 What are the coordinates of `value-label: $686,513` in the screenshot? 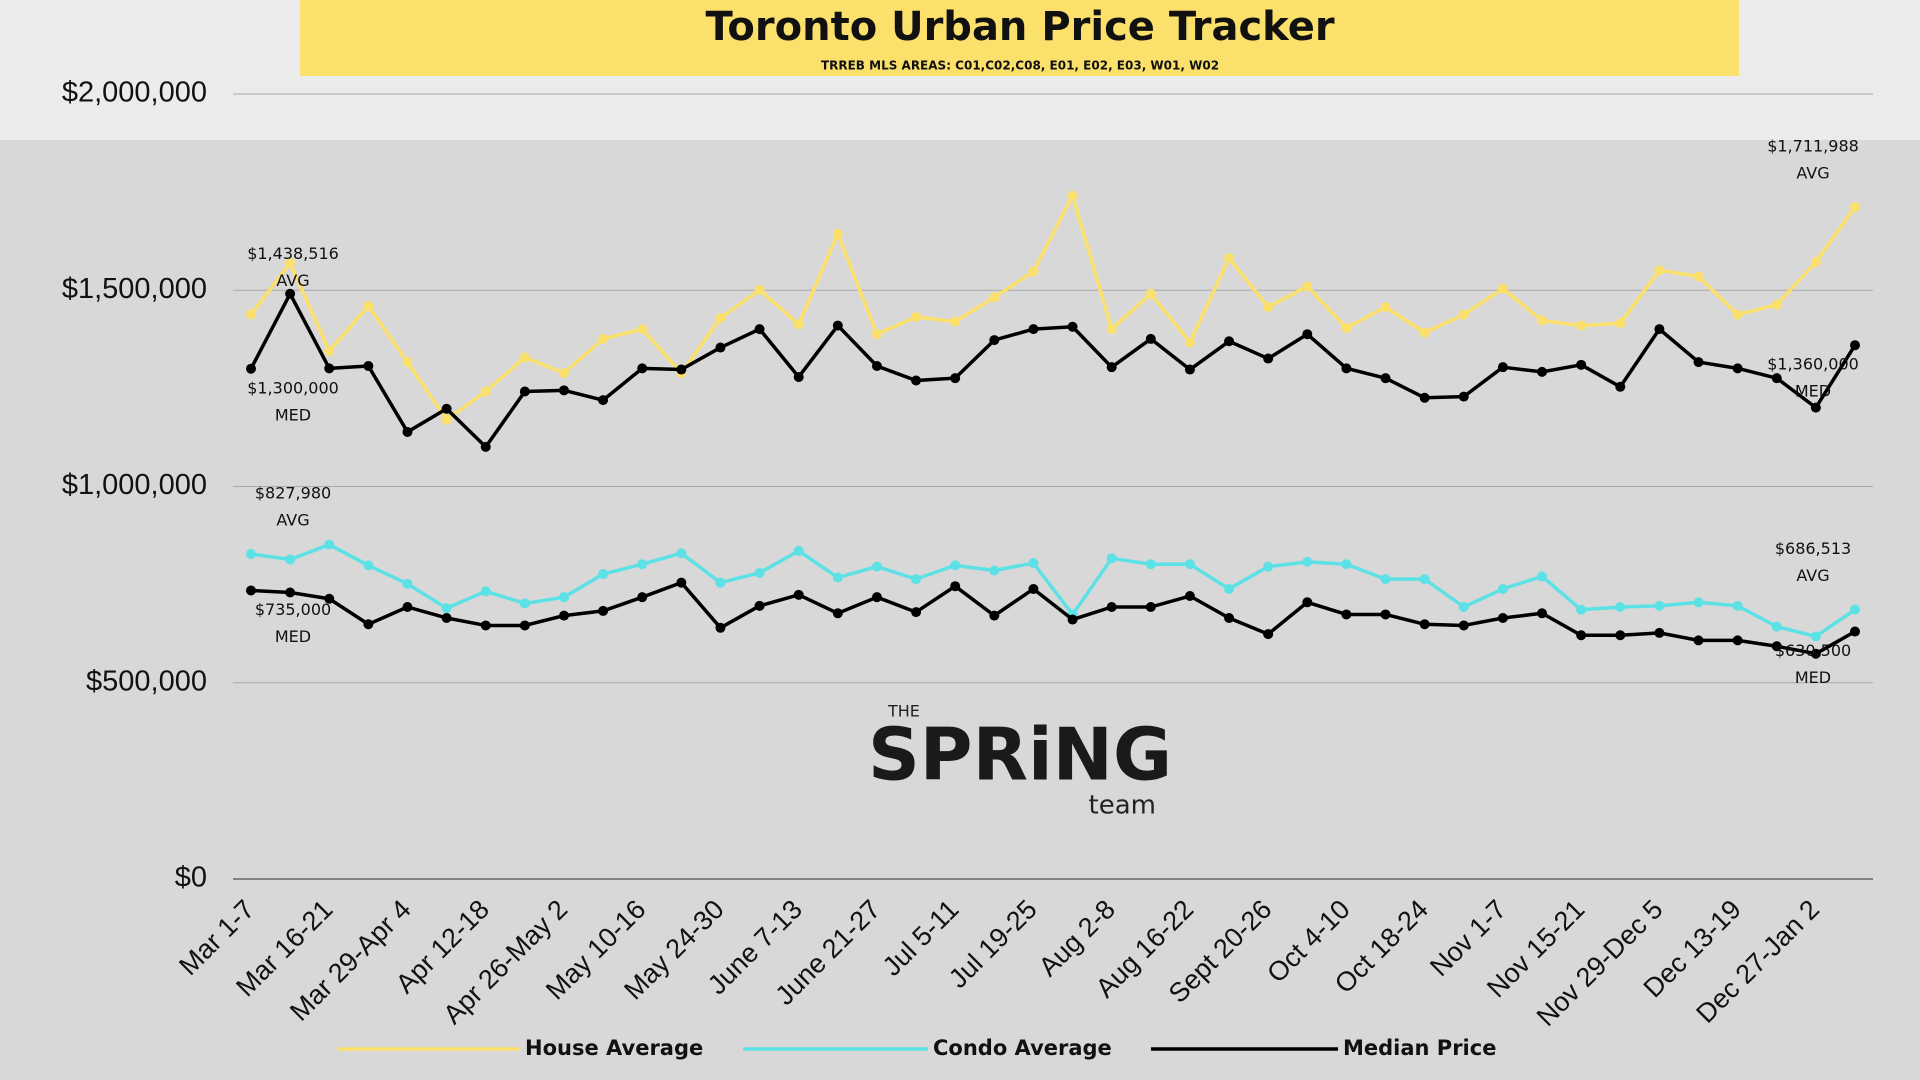 It's located at (1813, 548).